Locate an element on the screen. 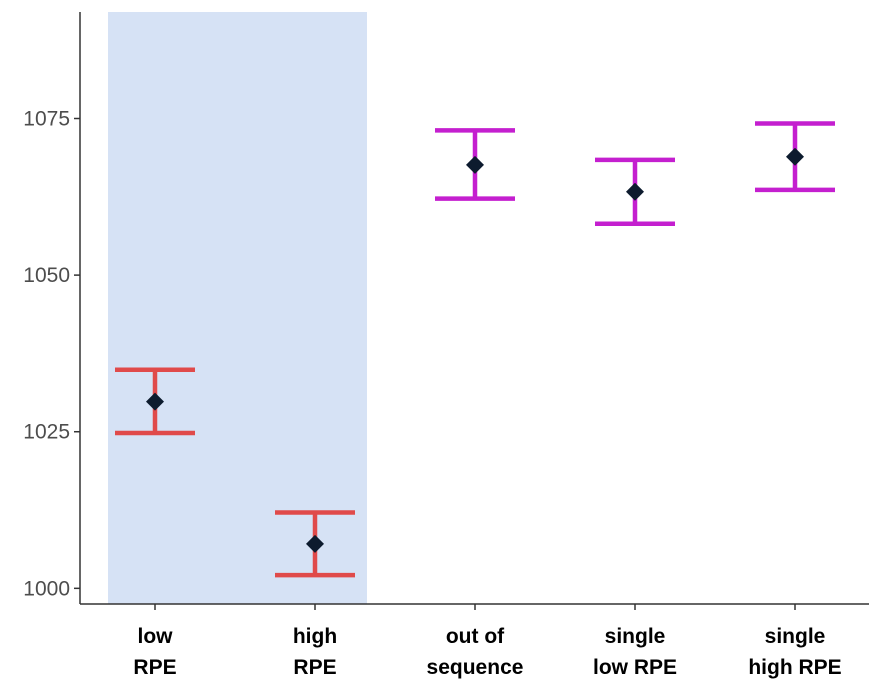 The image size is (869, 682). y-tick-label: 1025 is located at coordinates (46, 432).